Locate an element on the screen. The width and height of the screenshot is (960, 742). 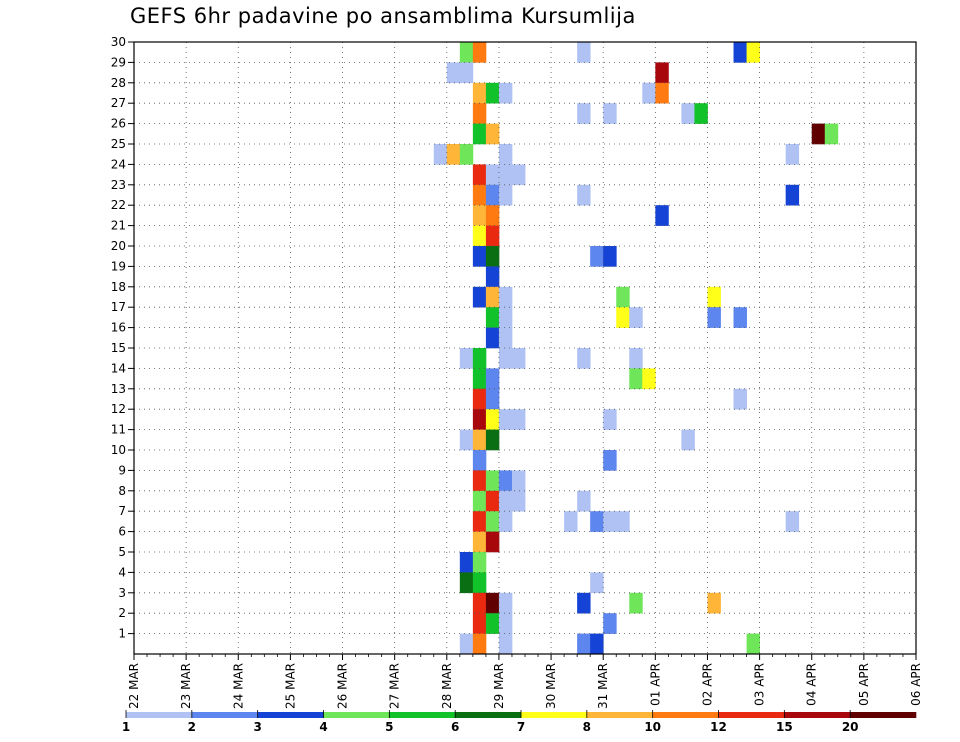
y-tick-label: 3 is located at coordinates (122, 593).